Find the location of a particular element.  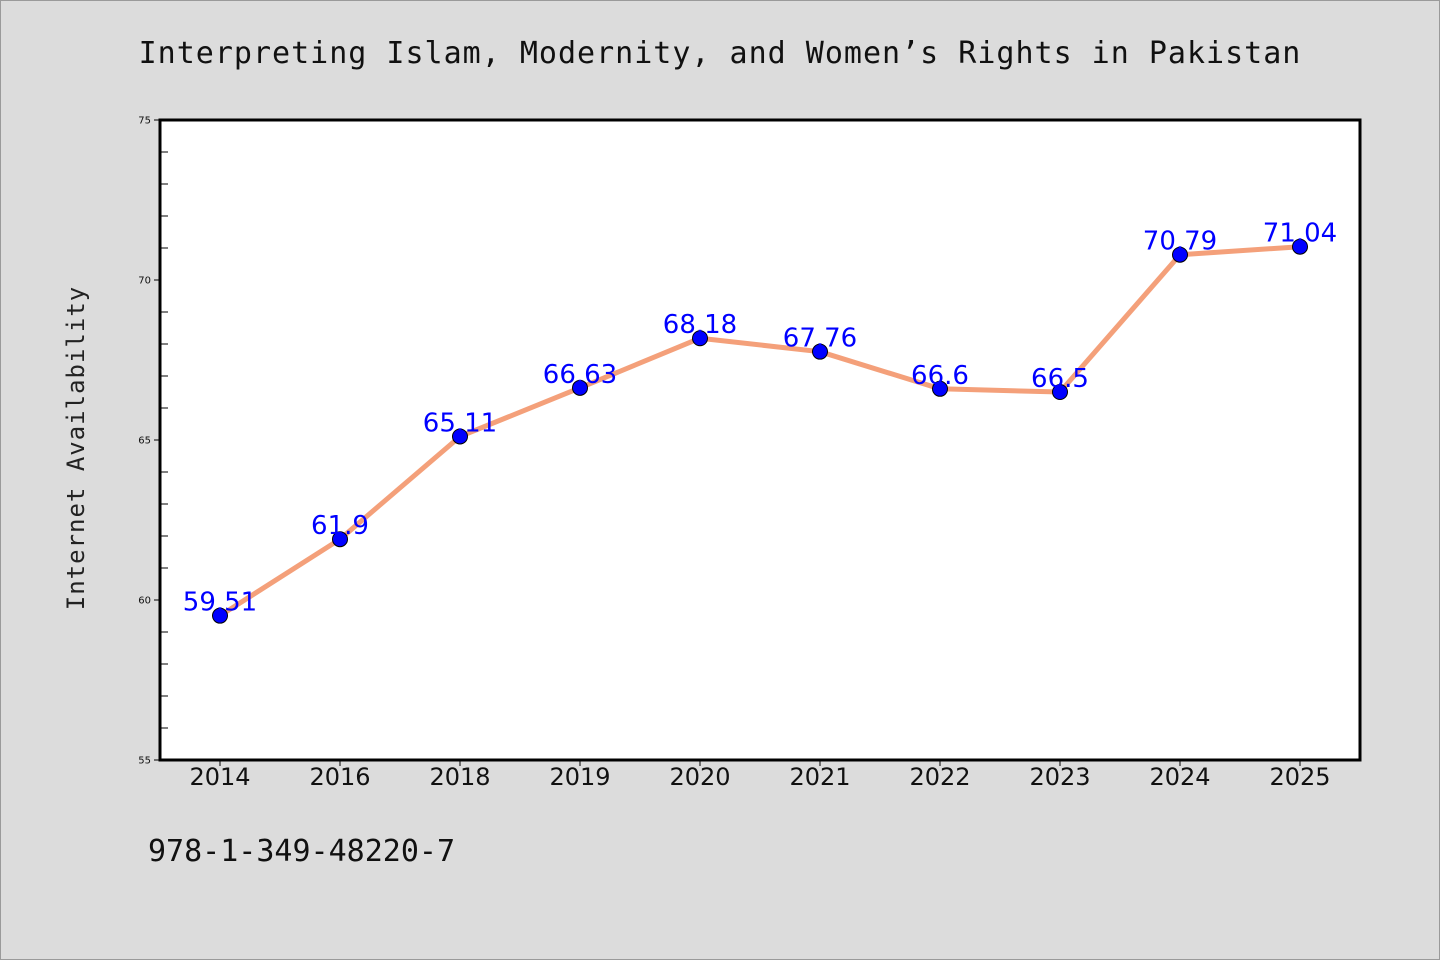

x-tick-label: 2022 is located at coordinates (939, 777).